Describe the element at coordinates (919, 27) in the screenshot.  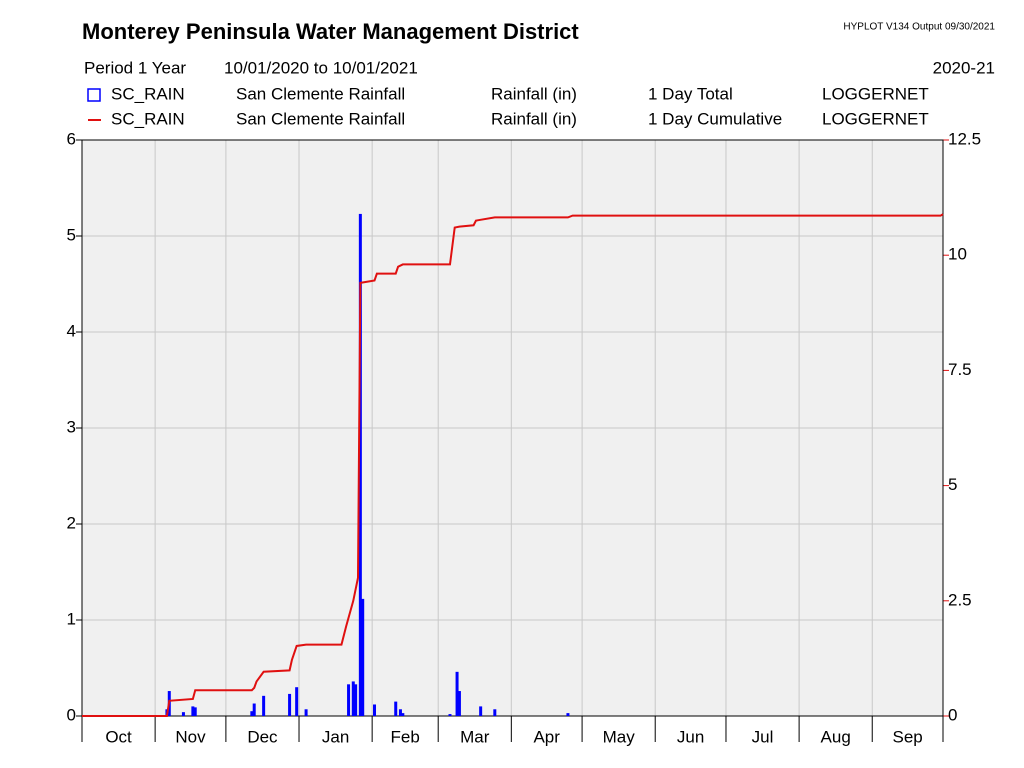
I see `program-info: HYPLOT V134 Output 09/30/2021` at that location.